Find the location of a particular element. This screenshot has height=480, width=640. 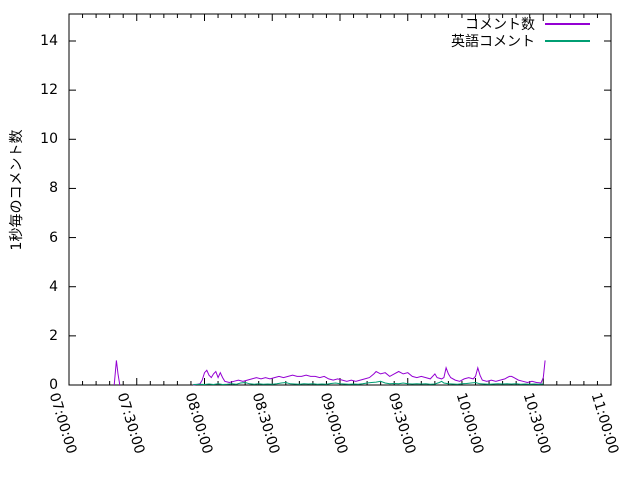

y-tick-label: 6 is located at coordinates (53, 237).